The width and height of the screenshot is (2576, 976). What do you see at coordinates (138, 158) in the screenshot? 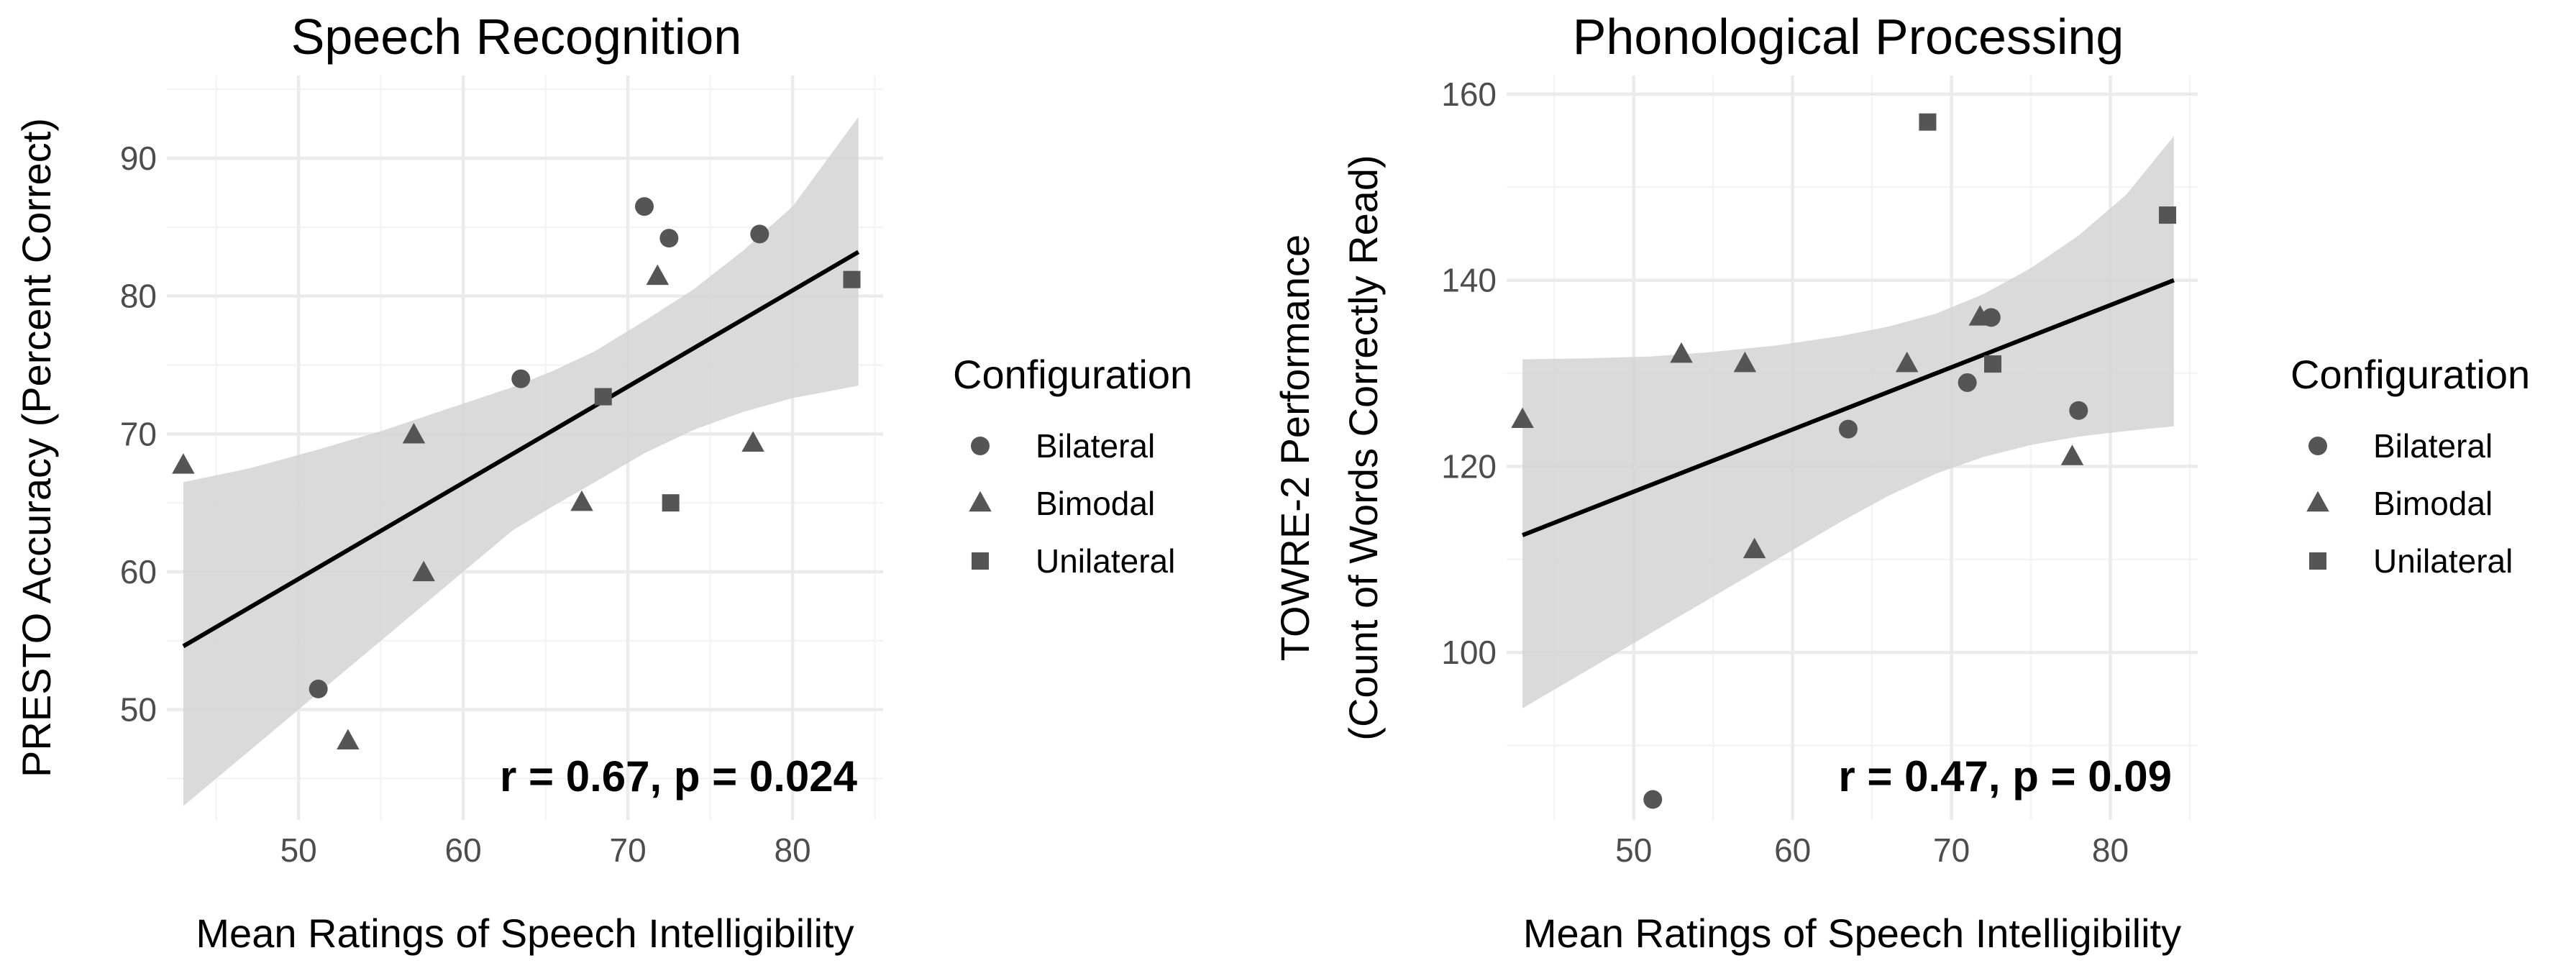
I see `y-tick-label: 90` at bounding box center [138, 158].